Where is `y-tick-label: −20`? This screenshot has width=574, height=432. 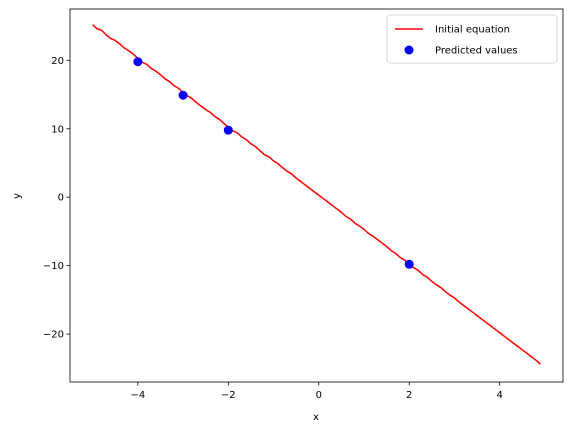 y-tick-label: −20 is located at coordinates (53, 335).